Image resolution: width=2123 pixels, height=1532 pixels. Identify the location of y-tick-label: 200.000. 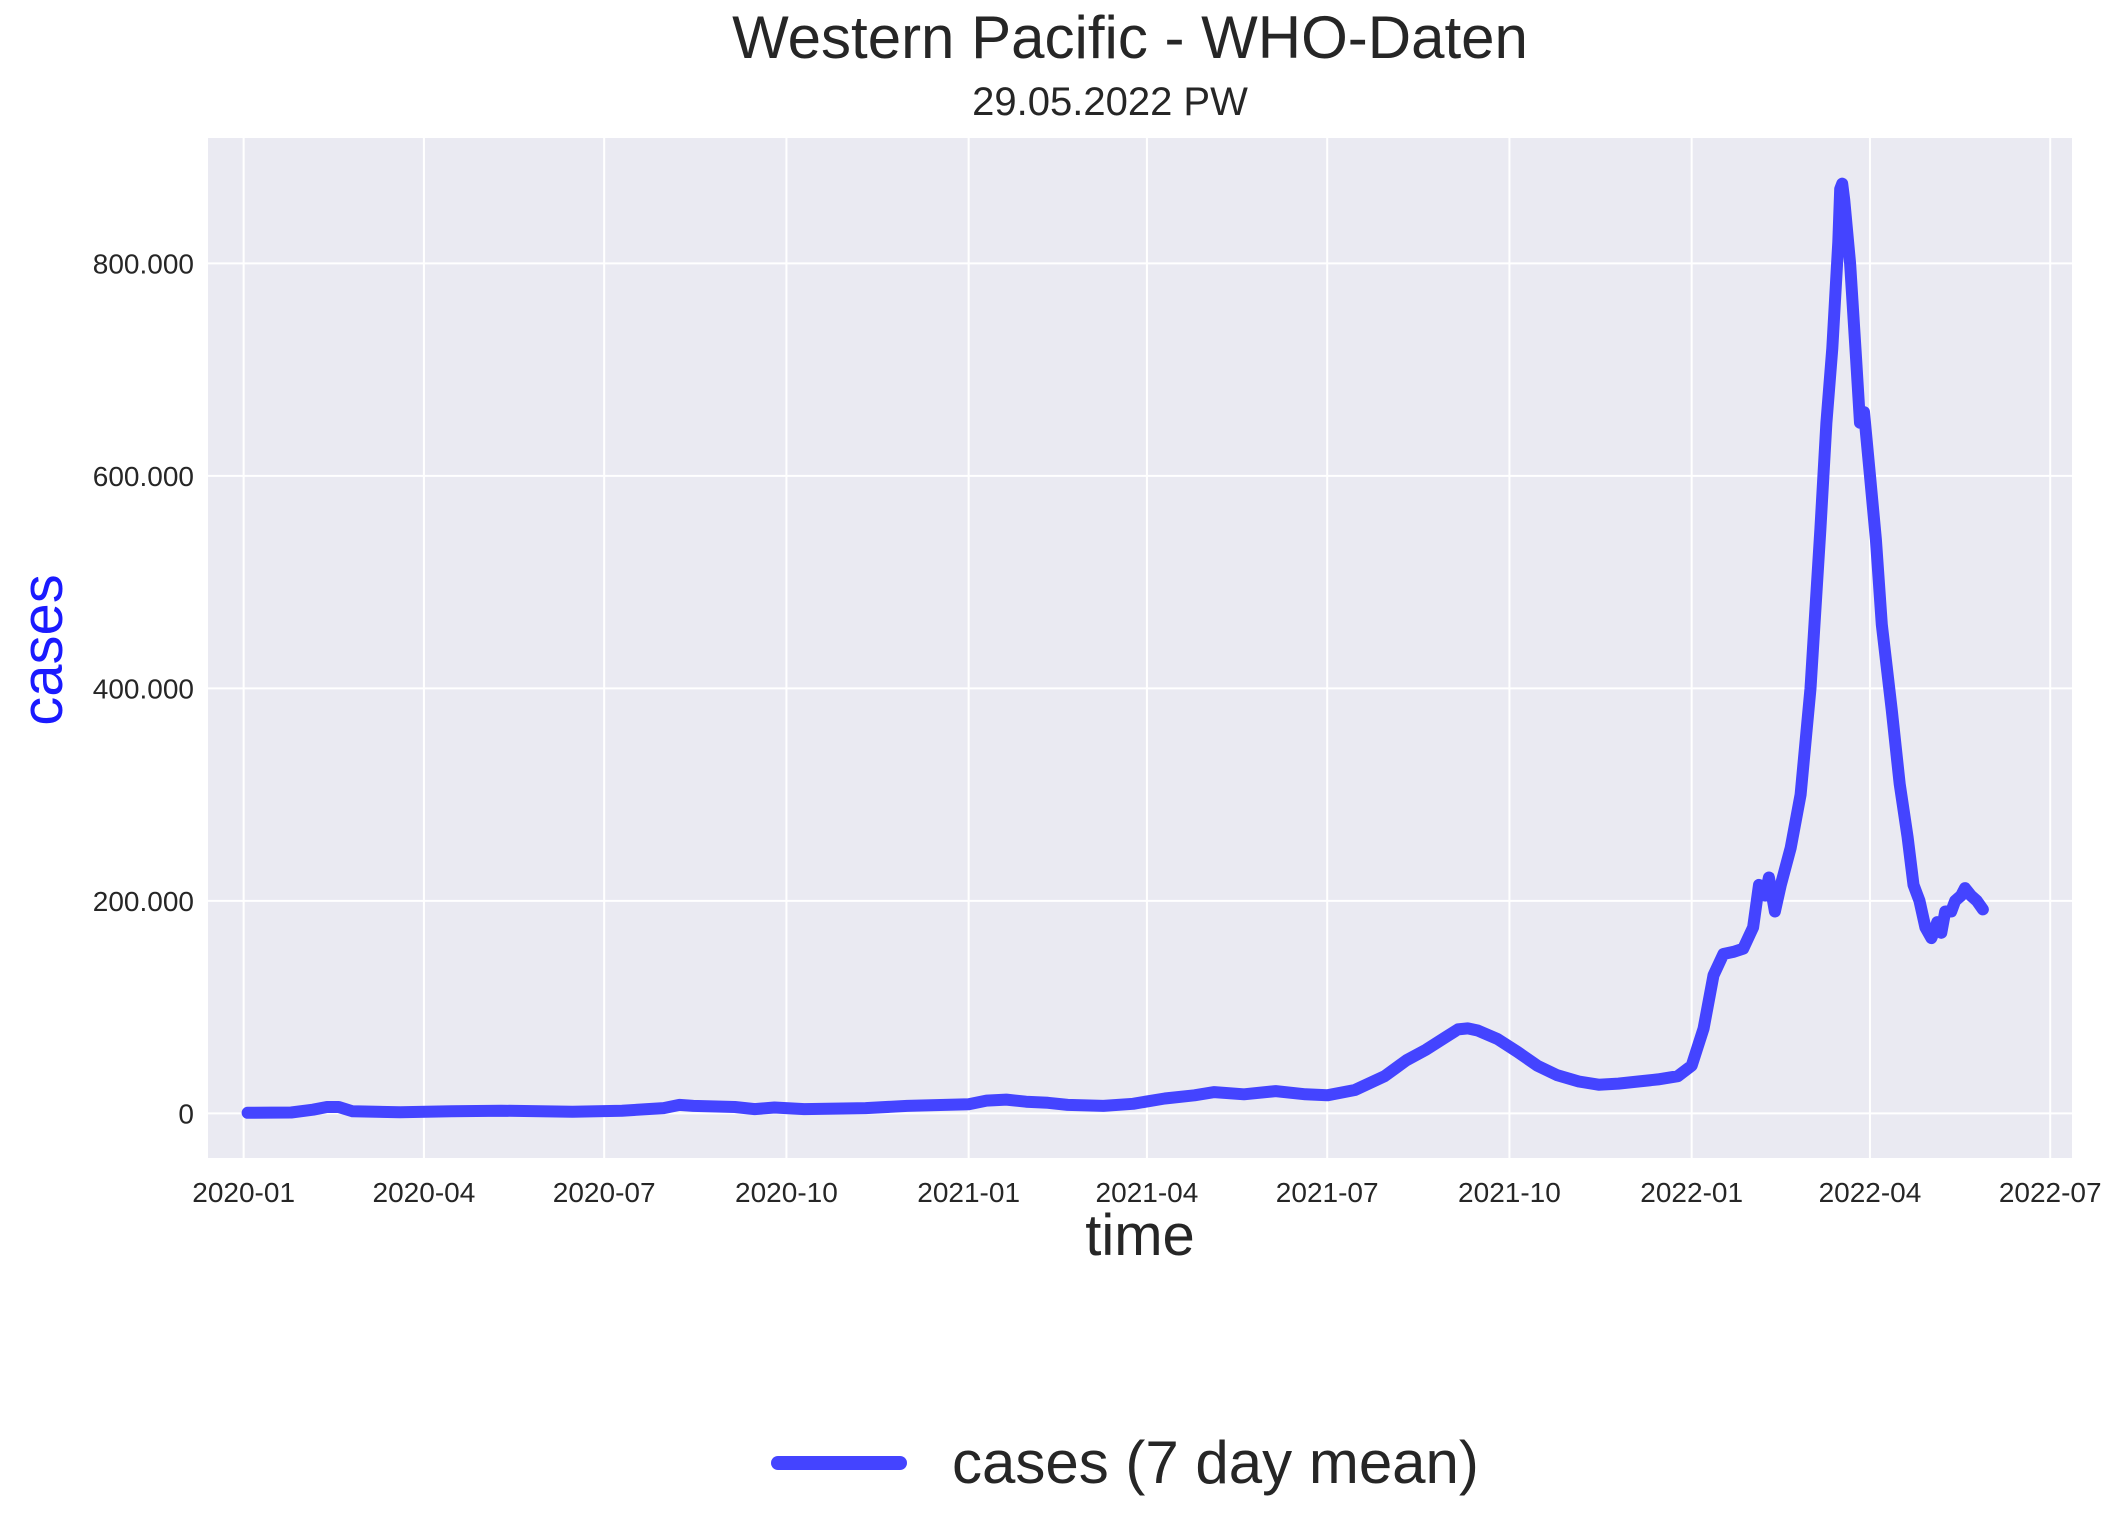
(143, 901).